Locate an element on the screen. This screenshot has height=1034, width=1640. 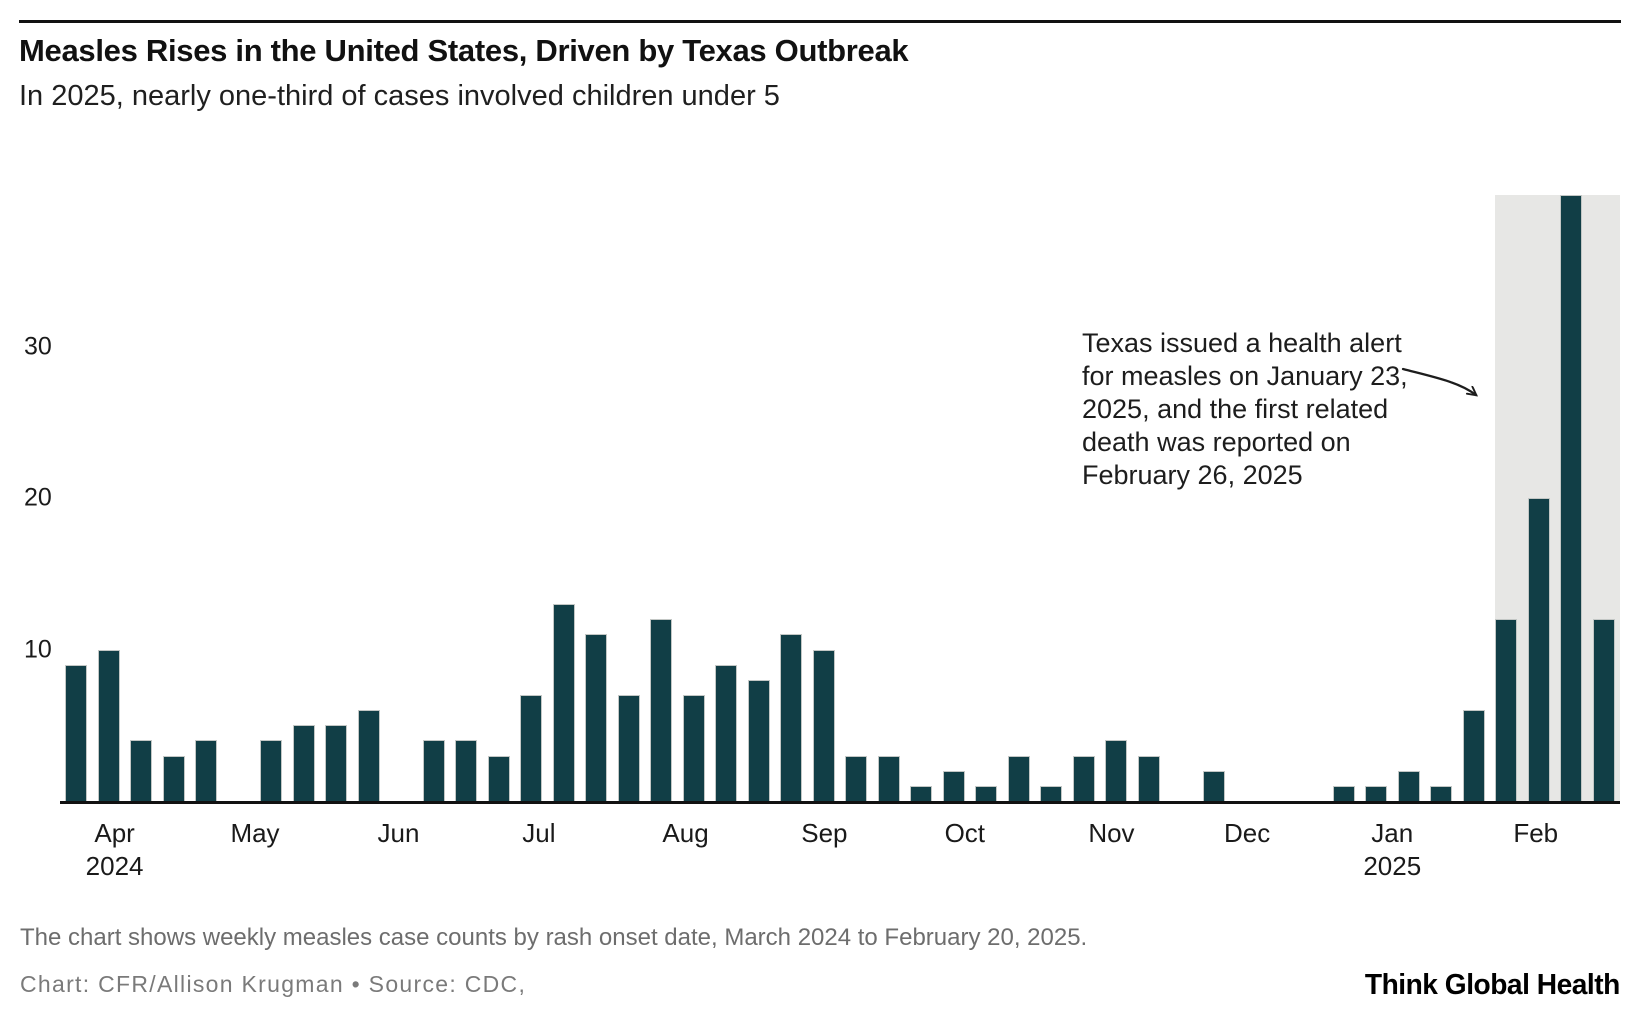
annotation-line: Texas issued a health alert is located at coordinates (1242, 343).